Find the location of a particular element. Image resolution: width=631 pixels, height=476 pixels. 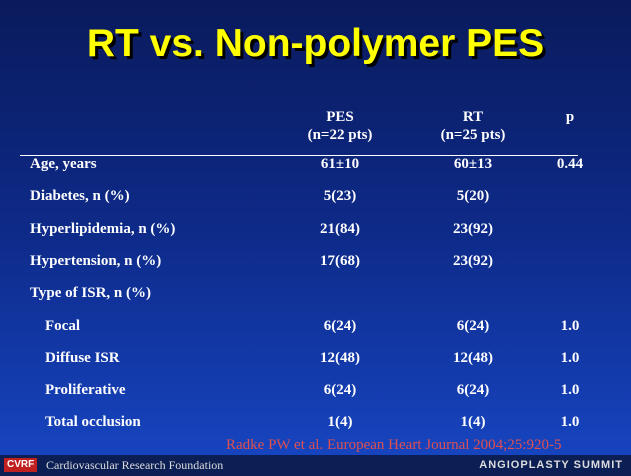

cell: 21(84) is located at coordinates (340, 228).